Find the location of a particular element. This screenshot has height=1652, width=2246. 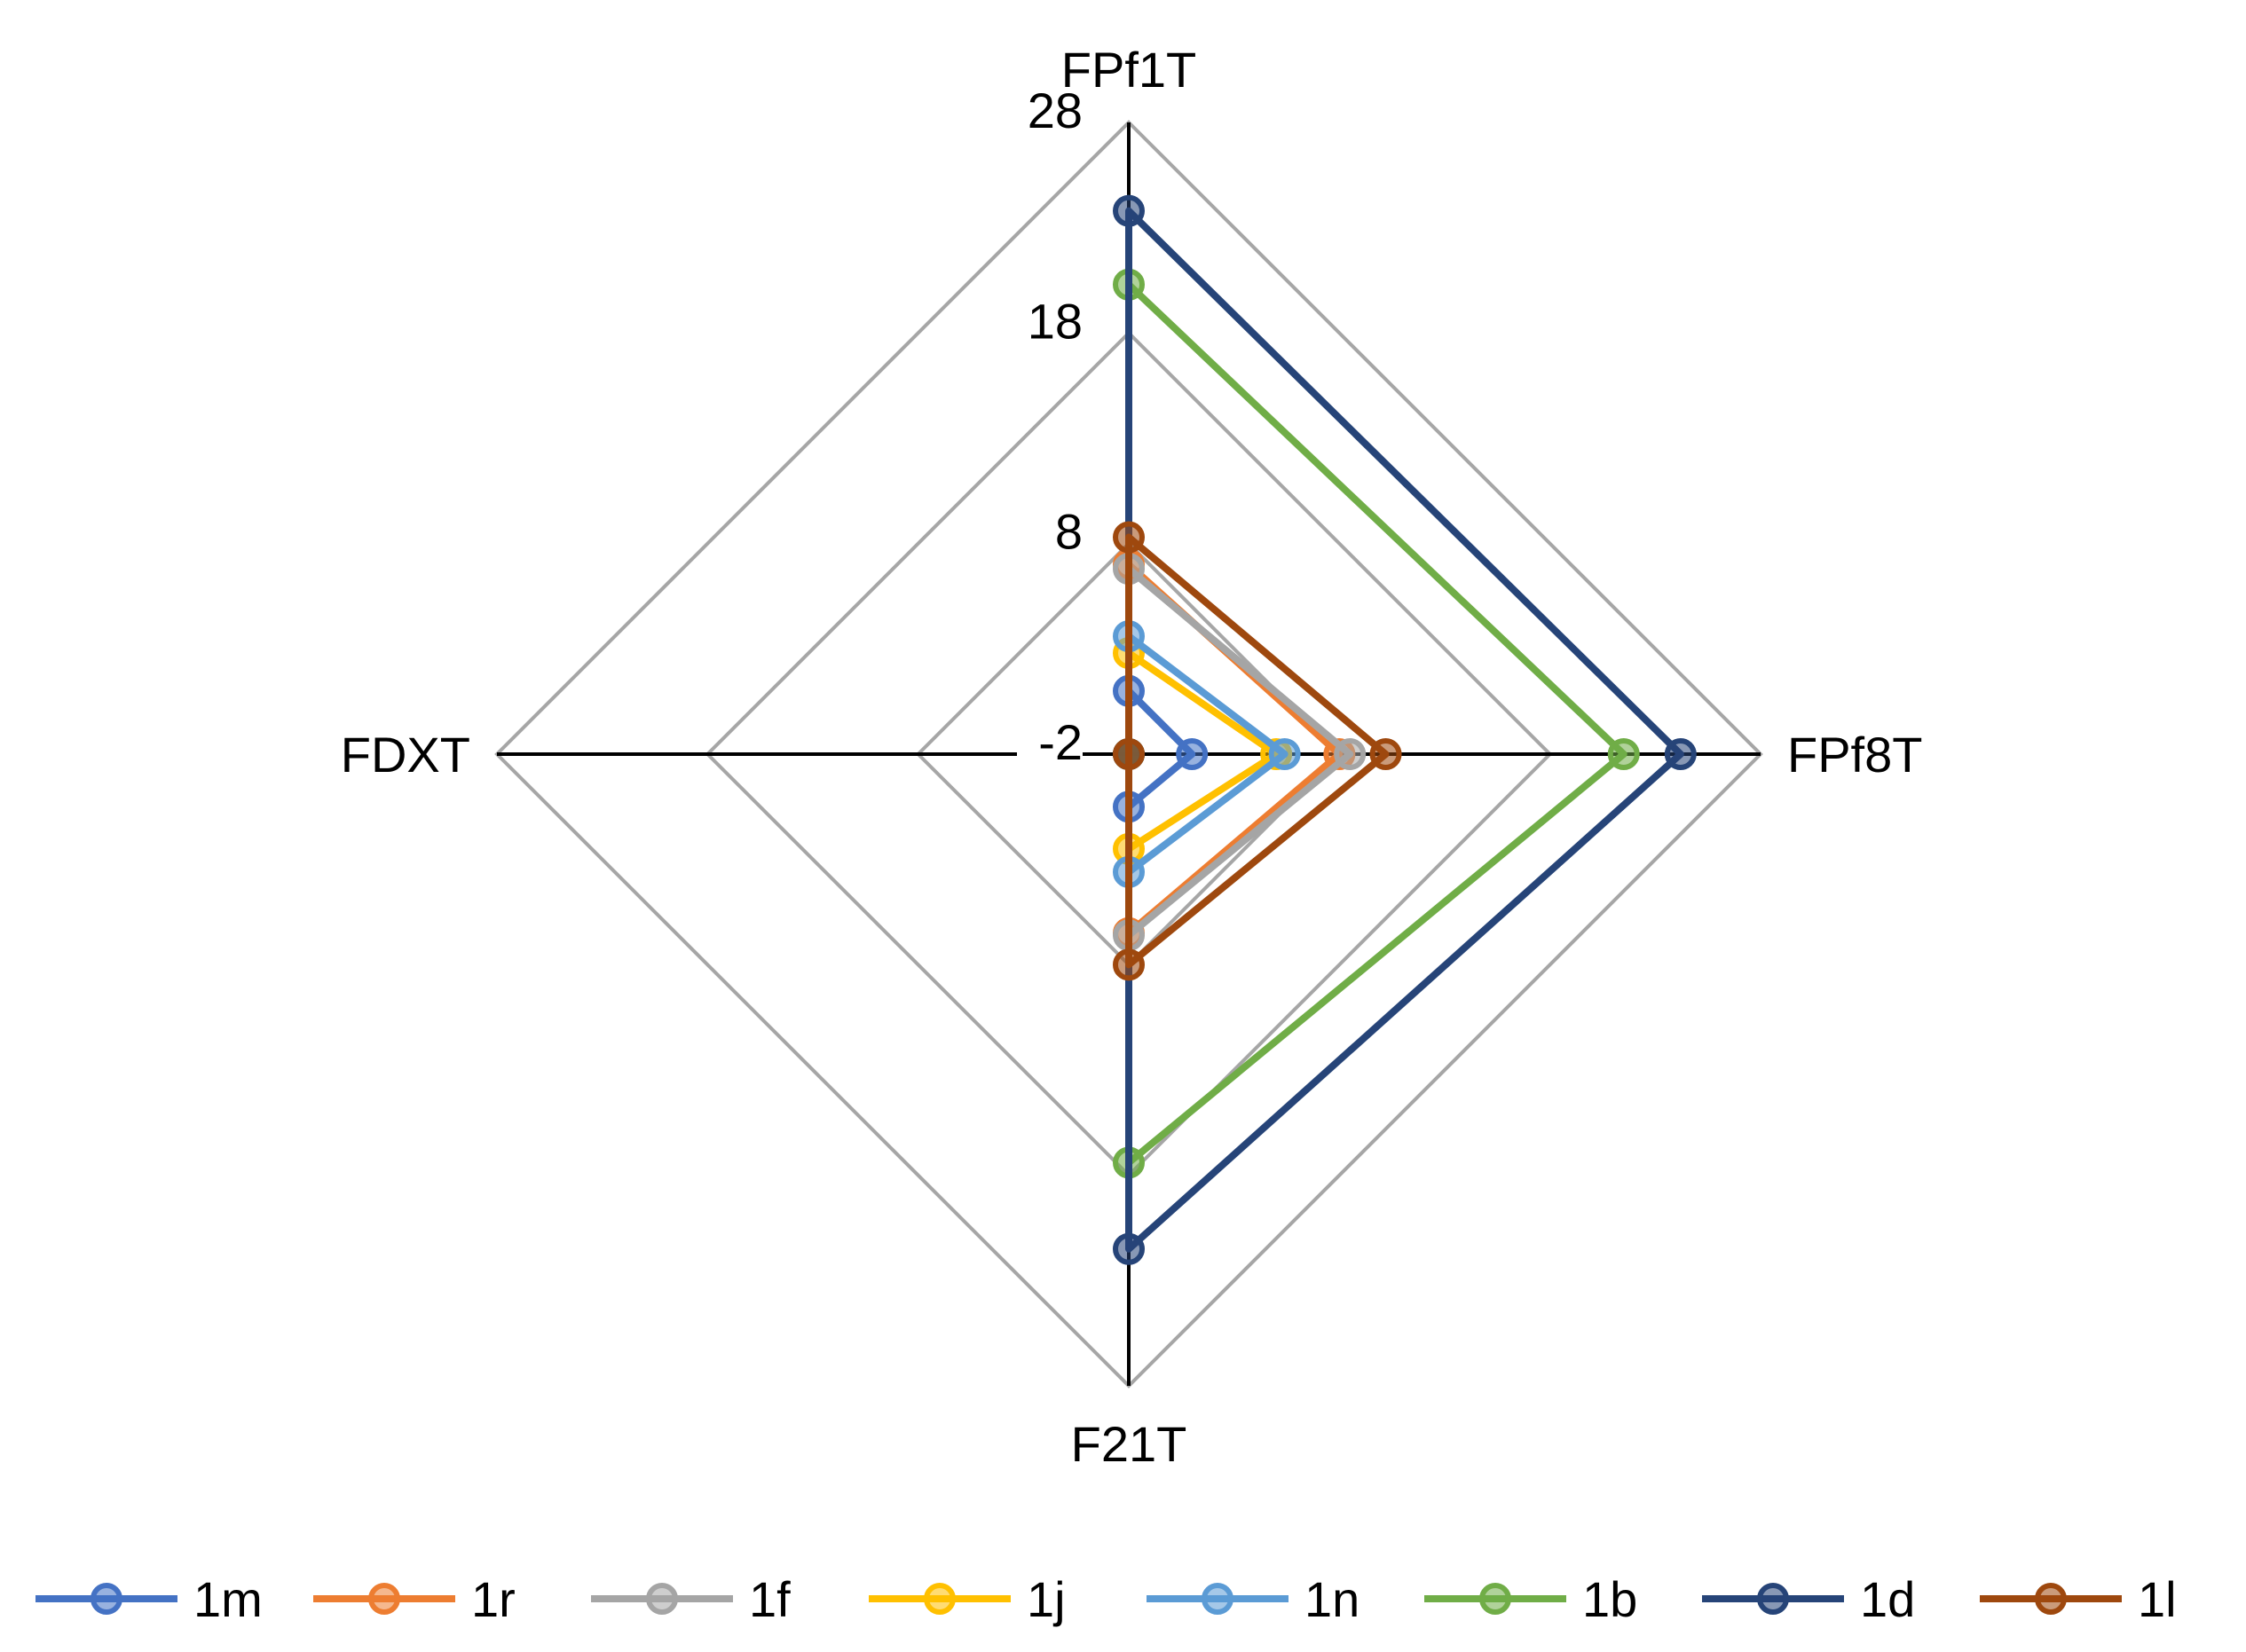

legend-label-1m: 1m is located at coordinates (228, 1599).